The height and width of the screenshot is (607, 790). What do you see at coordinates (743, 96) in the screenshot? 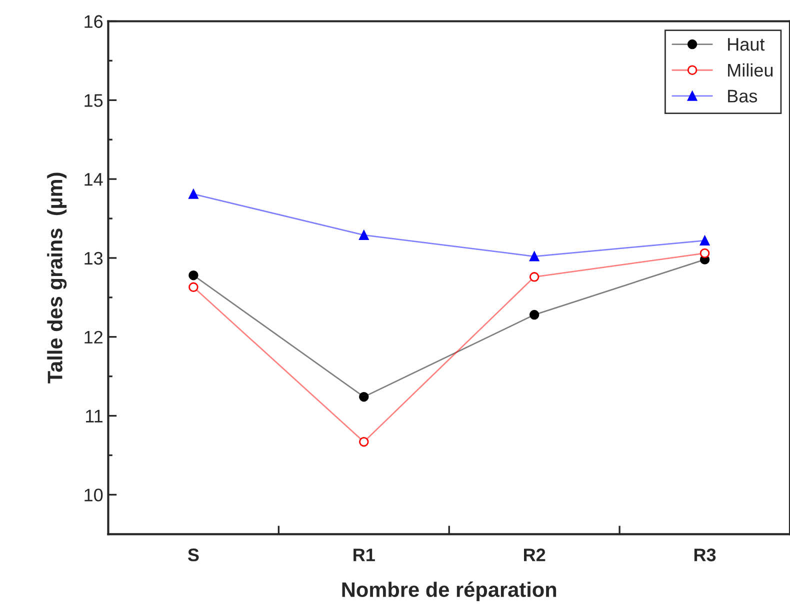
I see `legend-label: Bas` at bounding box center [743, 96].